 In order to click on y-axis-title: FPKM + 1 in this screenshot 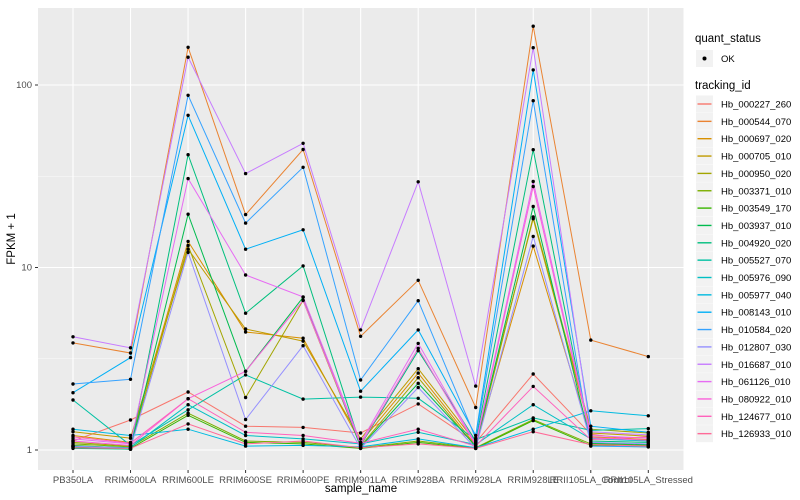, I will do `click(12, 238)`.